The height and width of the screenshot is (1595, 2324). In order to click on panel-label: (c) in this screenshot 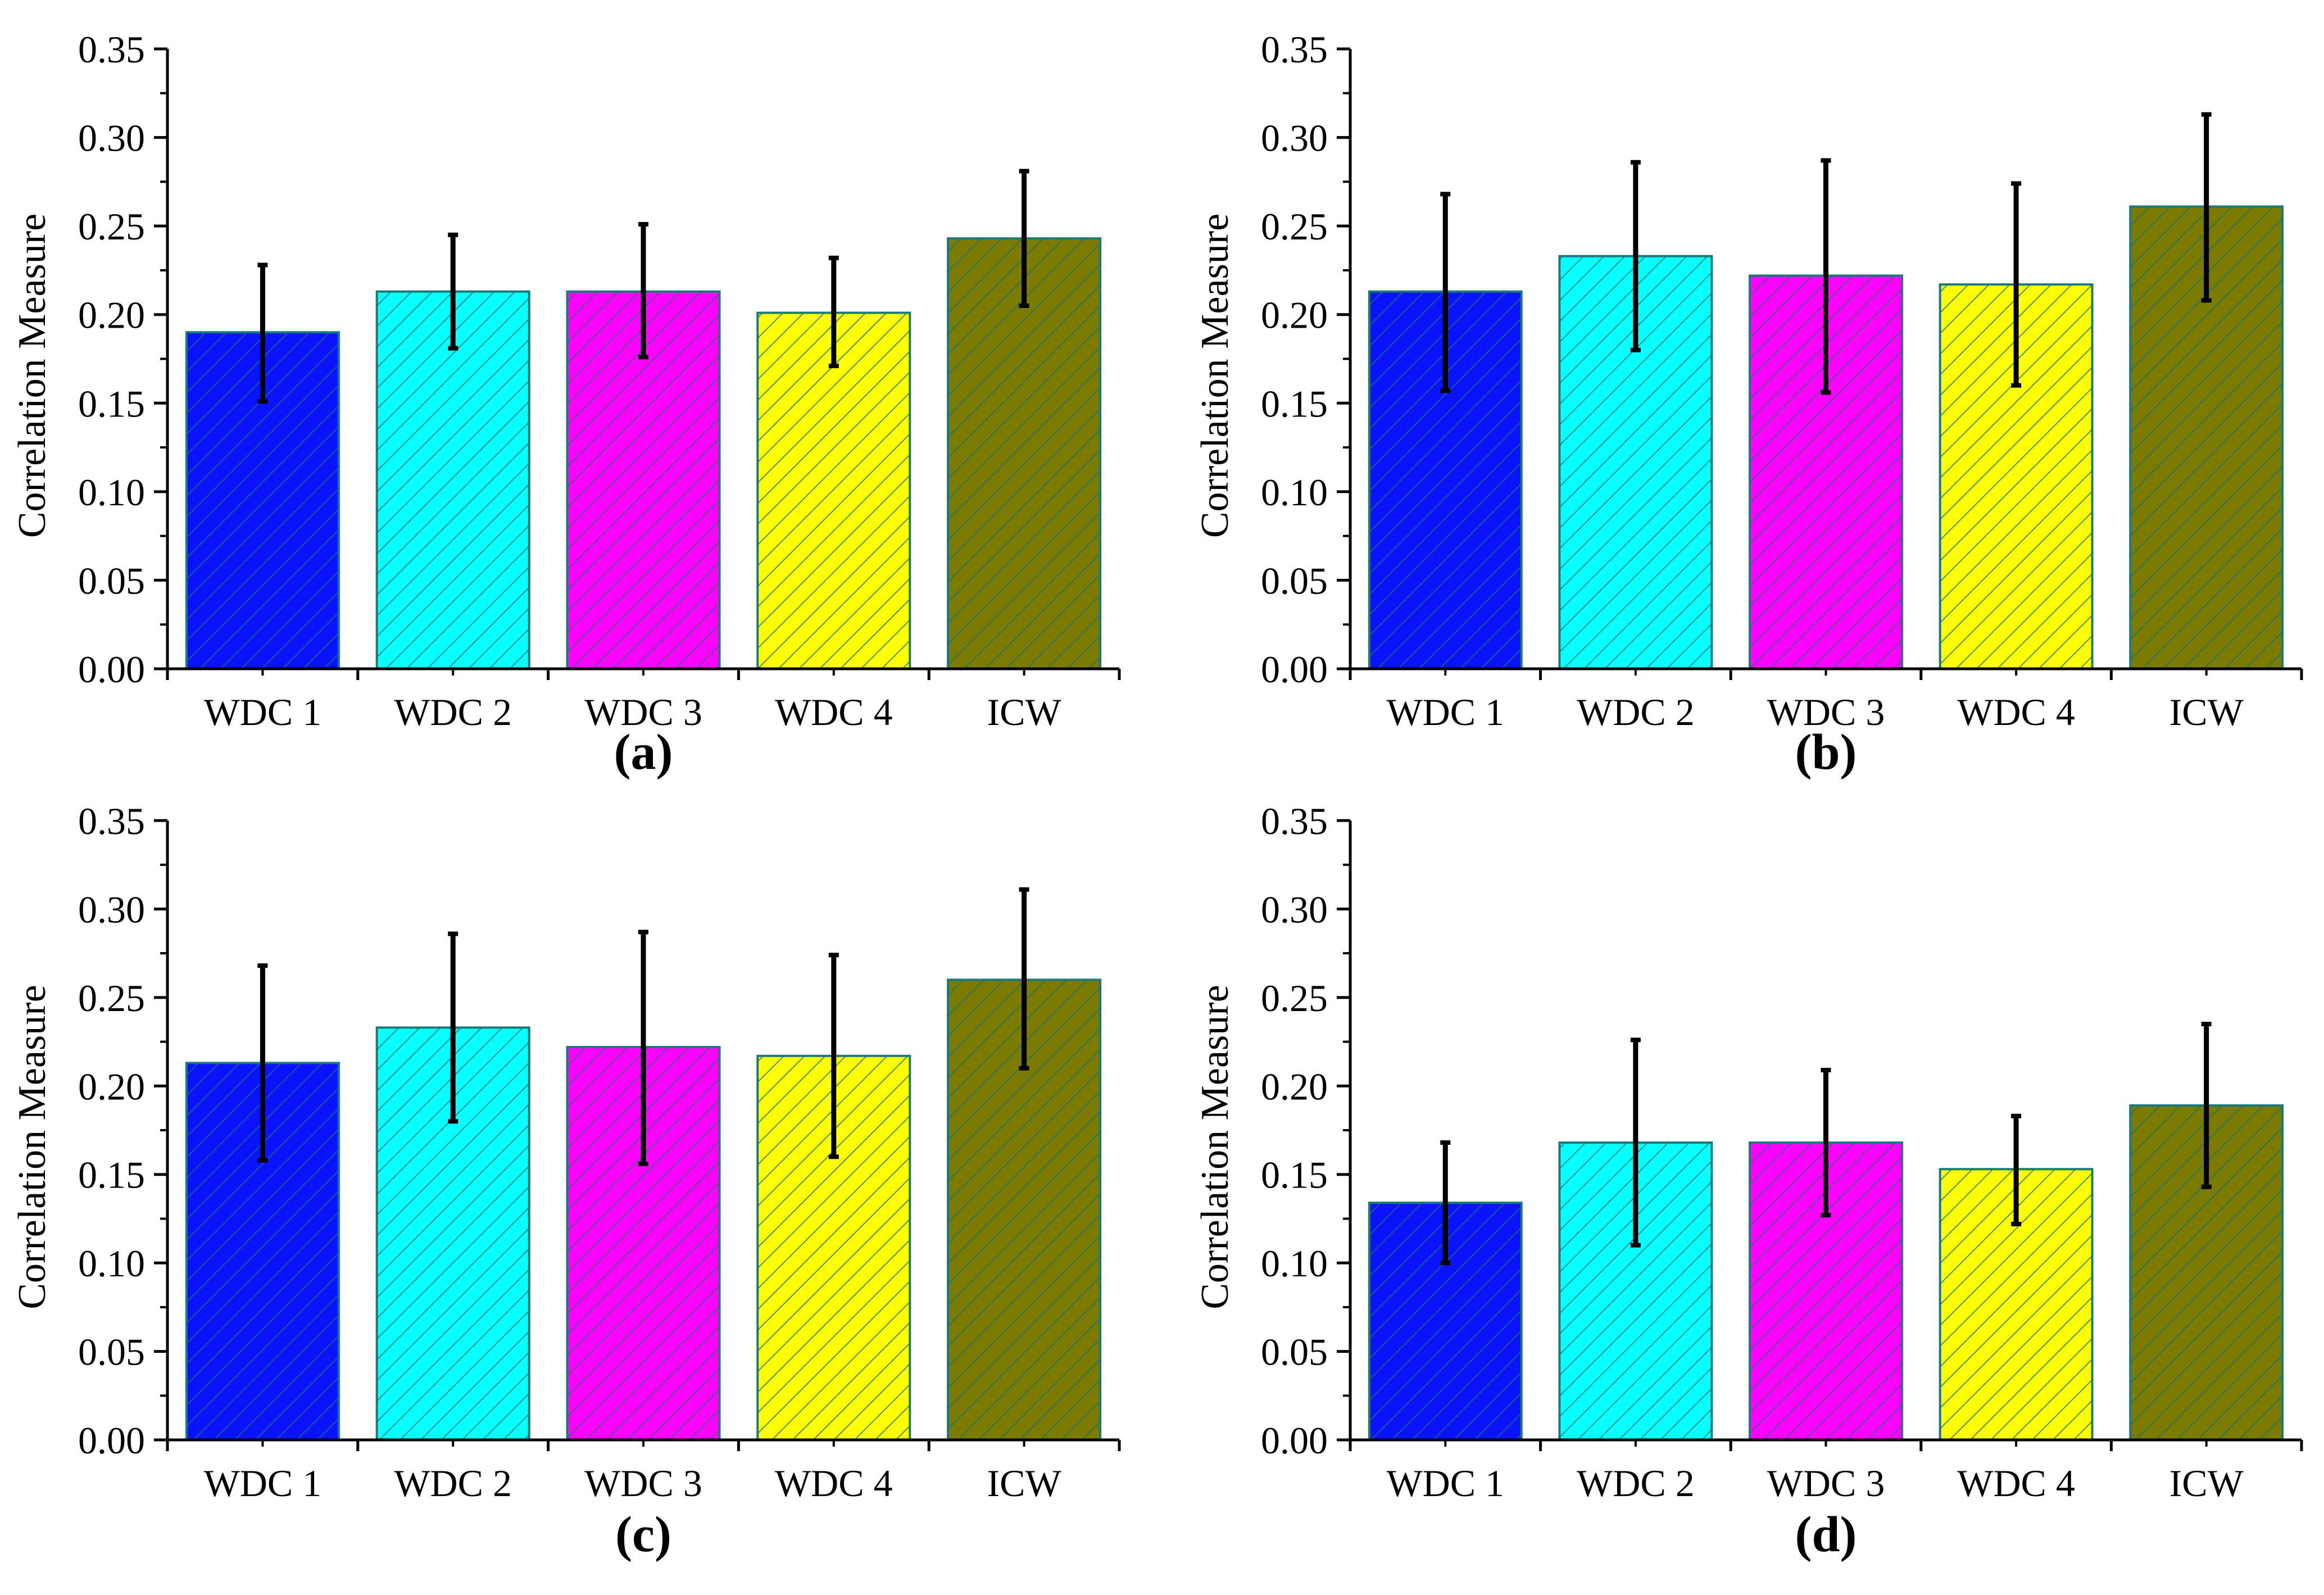, I will do `click(643, 1534)`.